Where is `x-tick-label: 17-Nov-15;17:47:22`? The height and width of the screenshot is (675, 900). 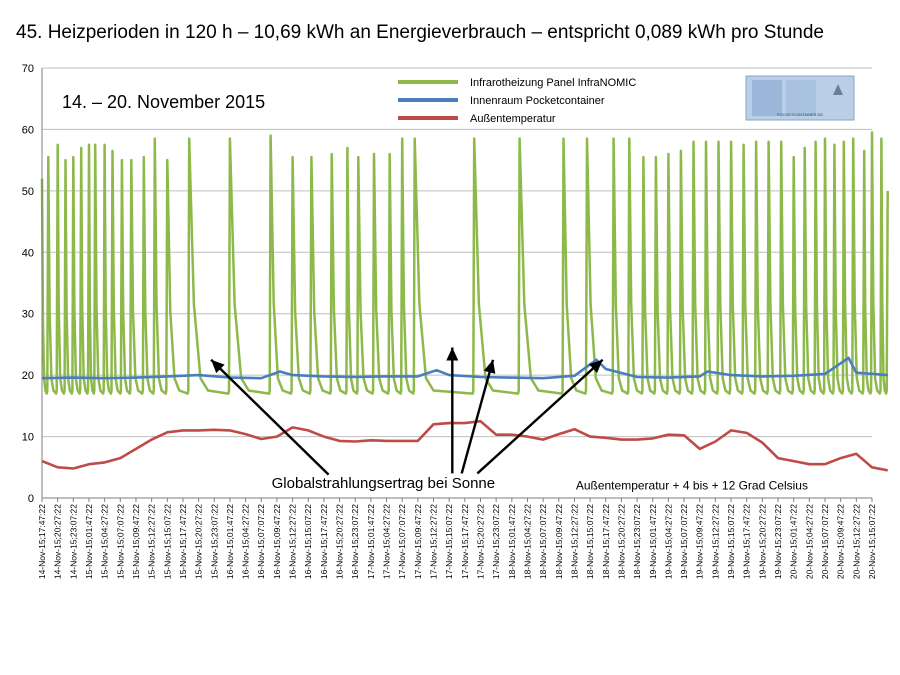
x-tick-label: 17-Nov-15;17:47:22 is located at coordinates (465, 541).